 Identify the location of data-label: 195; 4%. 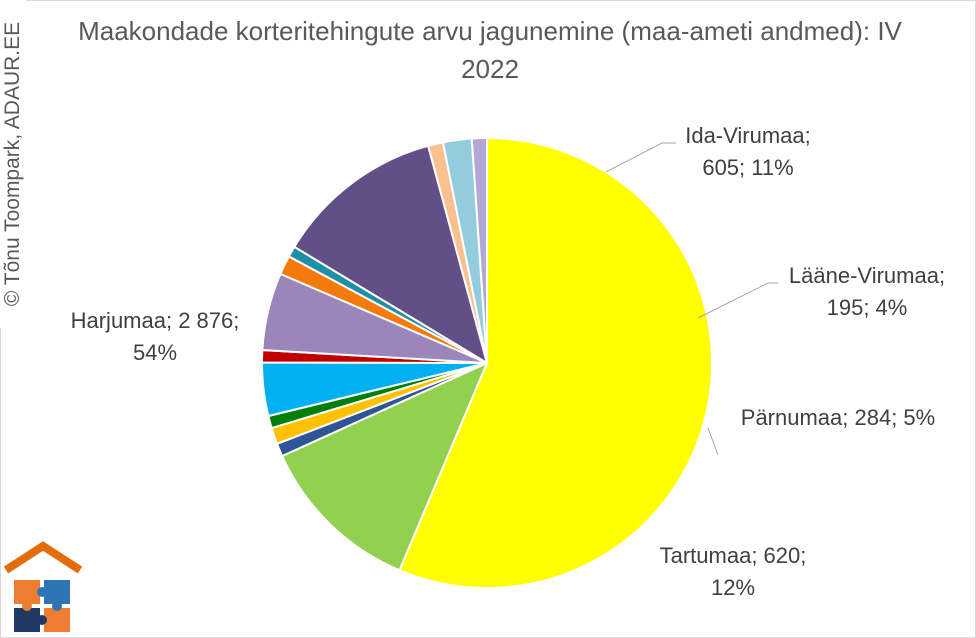
(867, 307).